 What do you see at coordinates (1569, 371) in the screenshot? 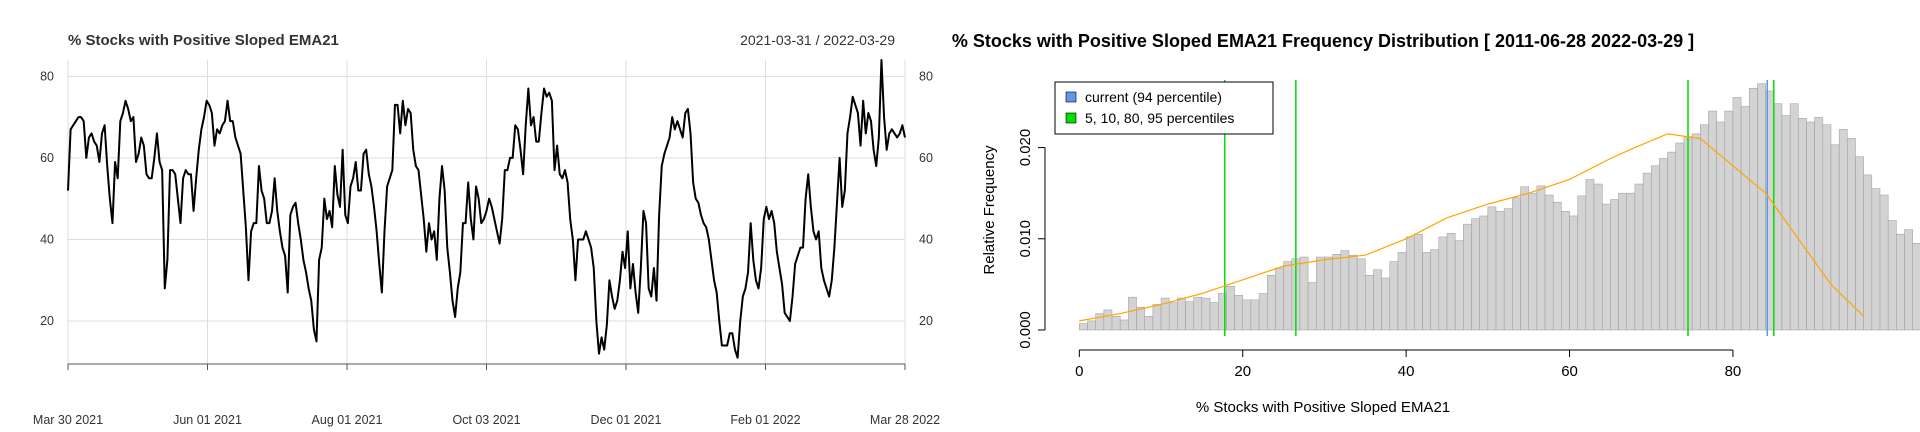
I see `x-tick-label: 60` at bounding box center [1569, 371].